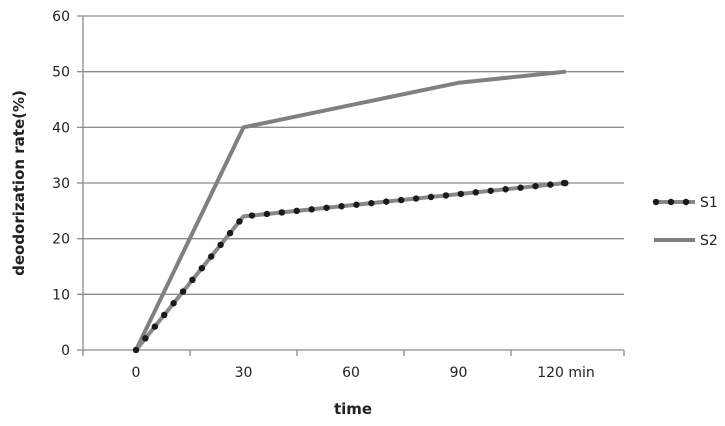 This screenshot has height=426, width=725. What do you see at coordinates (353, 409) in the screenshot?
I see `x-axis-title: time` at bounding box center [353, 409].